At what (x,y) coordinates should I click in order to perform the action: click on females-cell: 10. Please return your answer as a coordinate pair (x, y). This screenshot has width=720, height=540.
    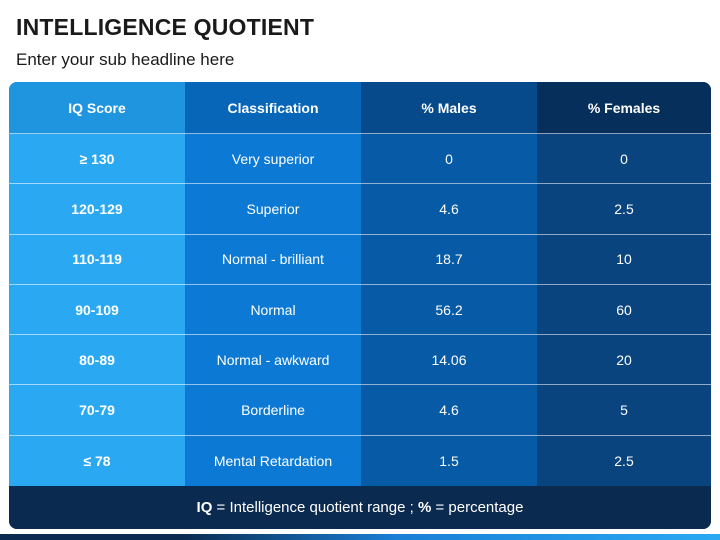
    Looking at the image, I should click on (624, 259).